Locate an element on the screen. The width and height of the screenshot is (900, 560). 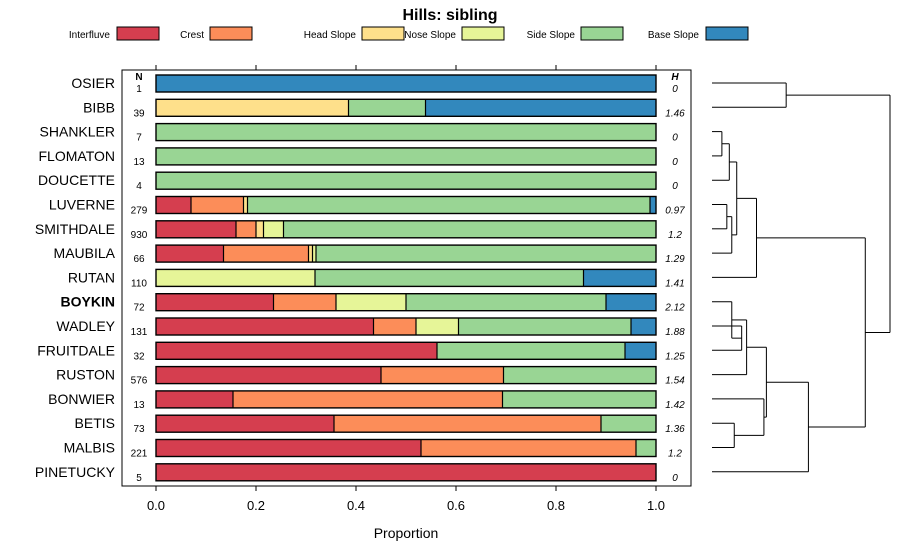
row-label-maubila: MAUBILA is located at coordinates (85, 253).